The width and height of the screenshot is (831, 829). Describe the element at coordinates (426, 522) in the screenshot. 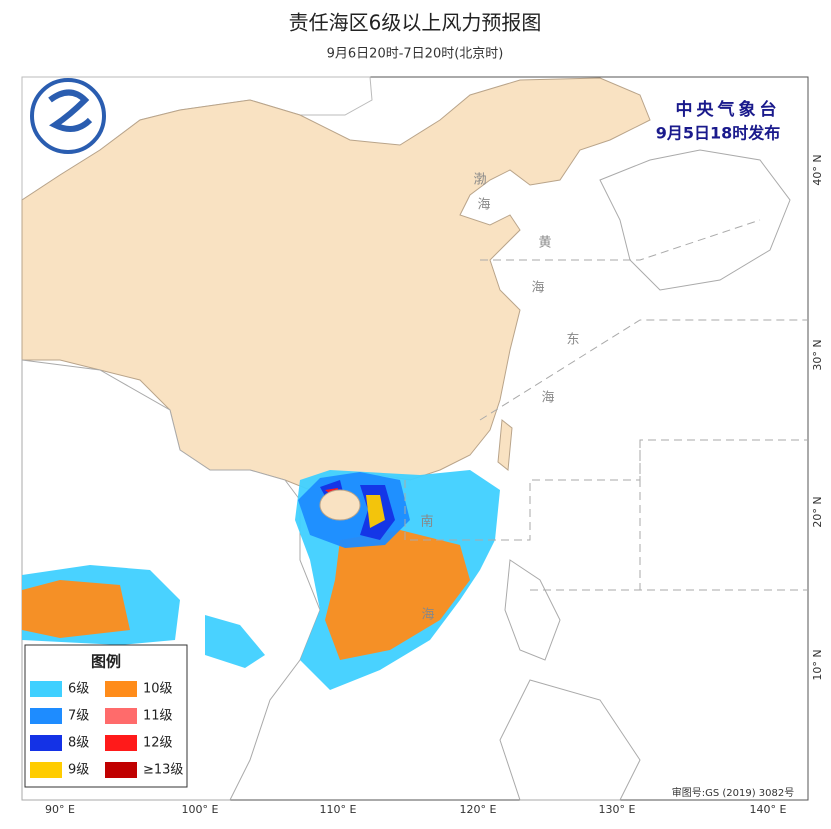

I see `sea-label: 南` at that location.